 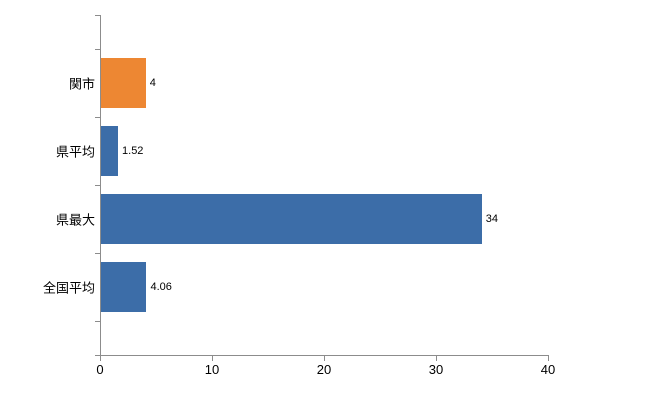 I want to click on category-label: 県平均, so click(x=75, y=152).